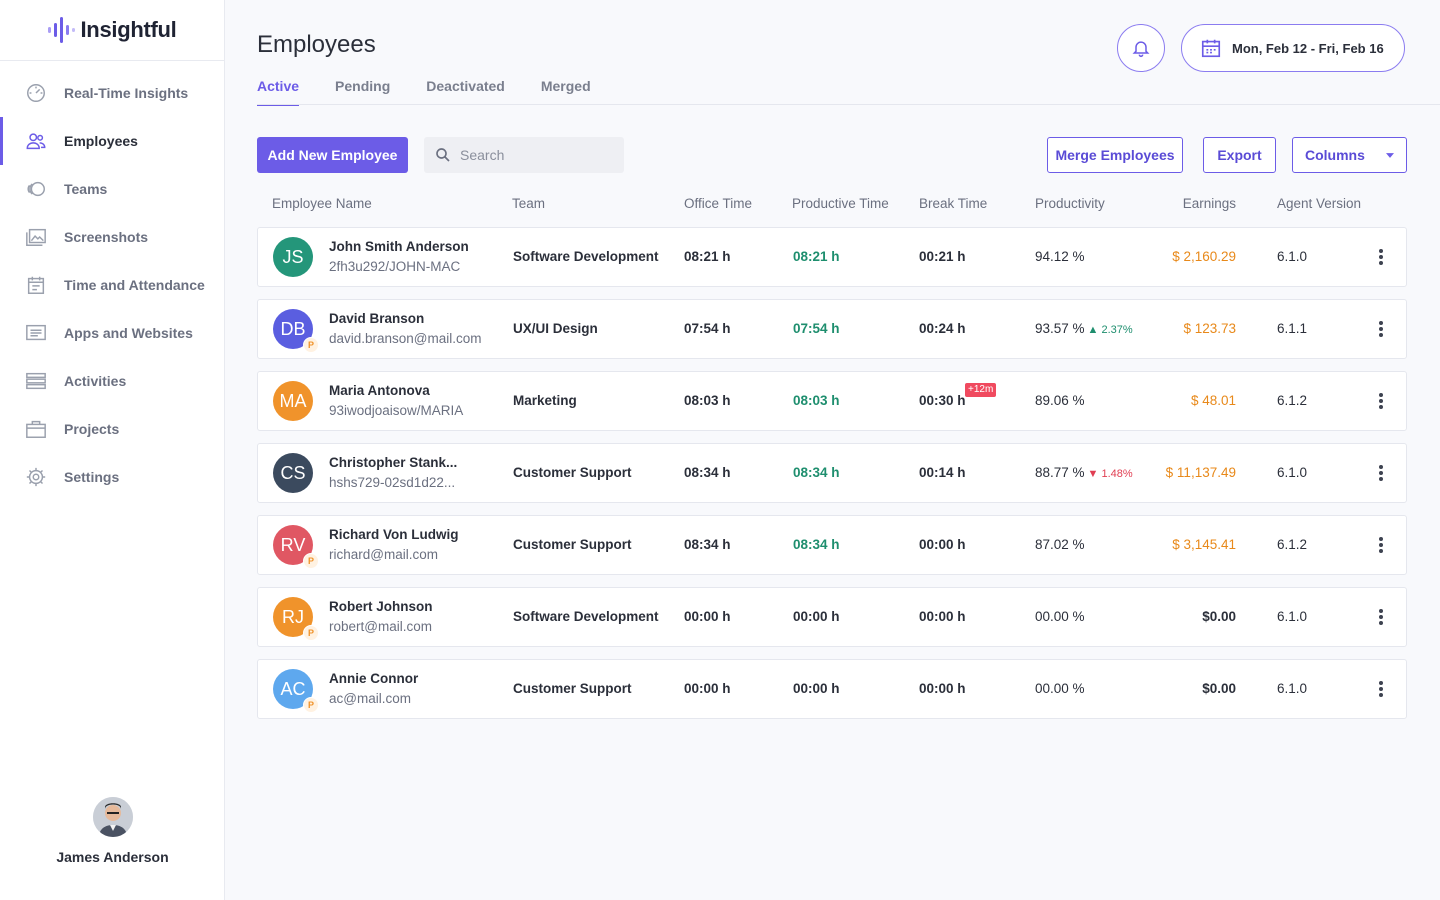 This screenshot has height=900, width=1440. I want to click on sidebar-item-time-and-attendance: Time and Attendance, so click(112, 285).